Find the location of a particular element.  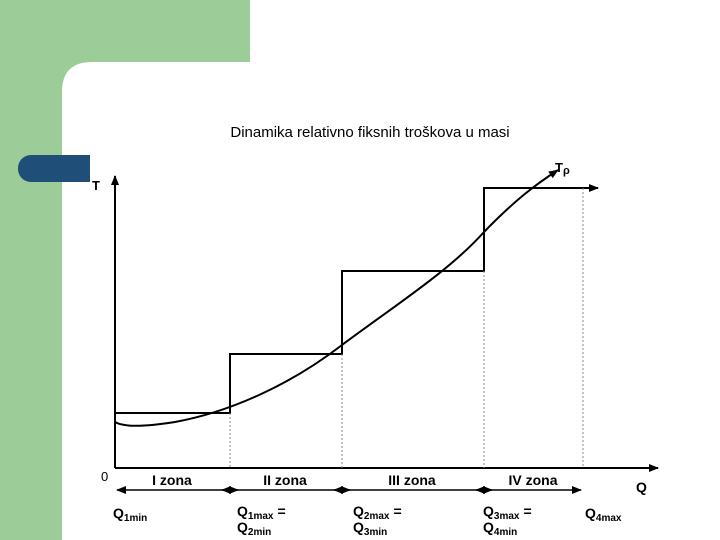

zone-label: I zona is located at coordinates (172, 480).